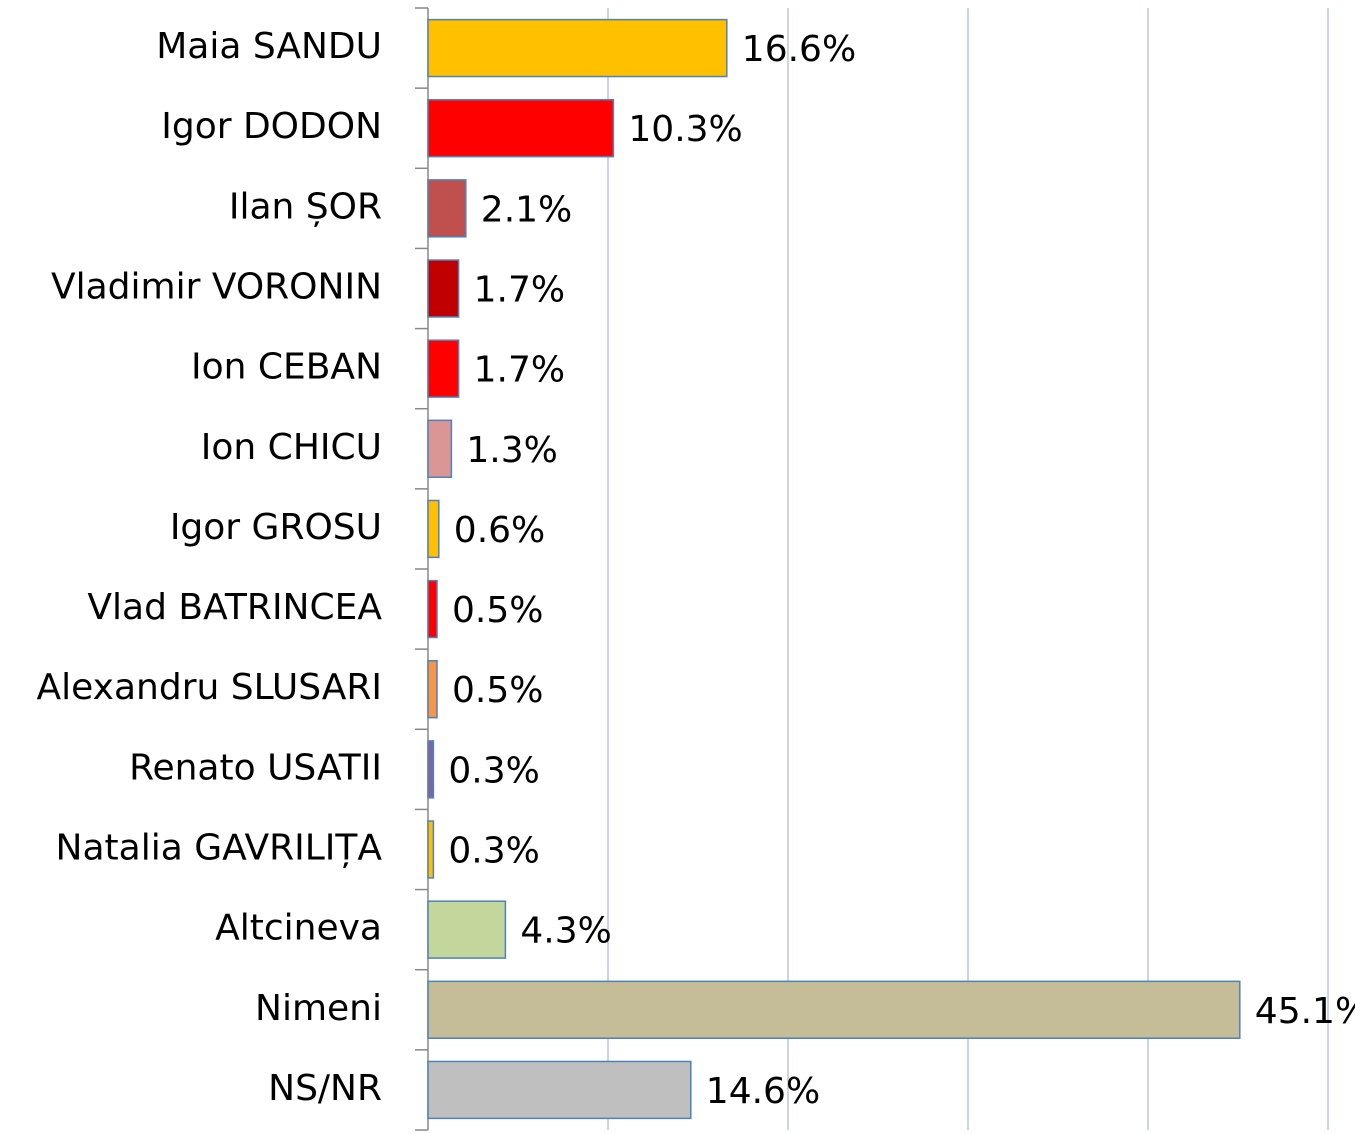 This screenshot has width=1355, height=1133. I want to click on y-tick-label: Vlad BATRINCEA, so click(234, 607).